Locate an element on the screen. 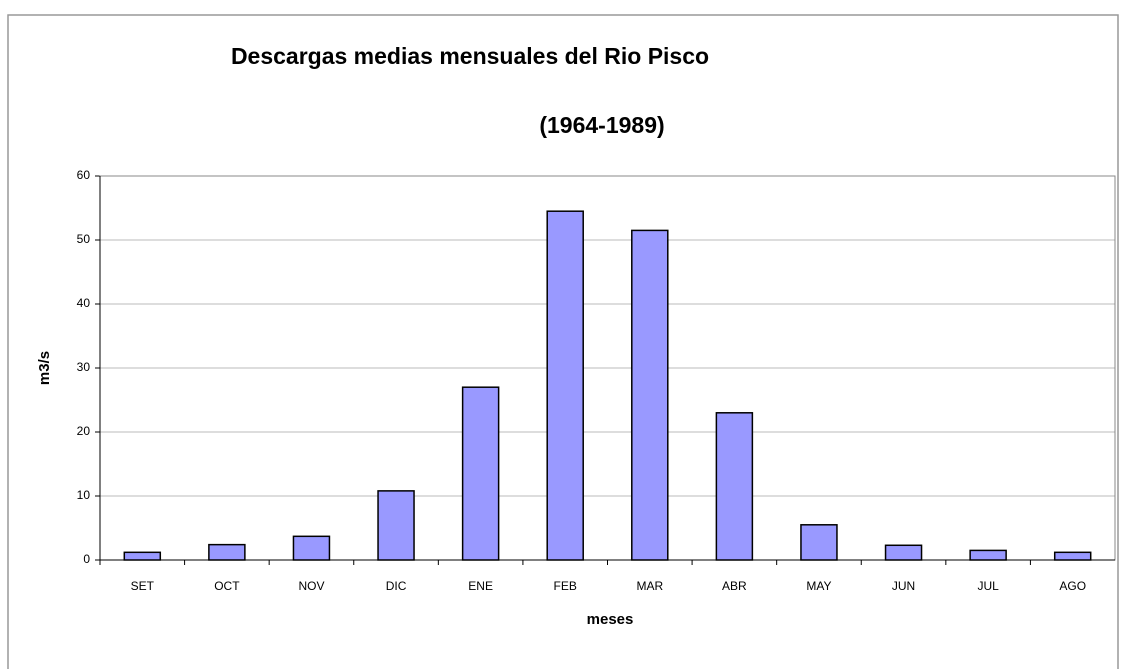 The width and height of the screenshot is (1128, 669). y-tick-label: 30 is located at coordinates (84, 367).